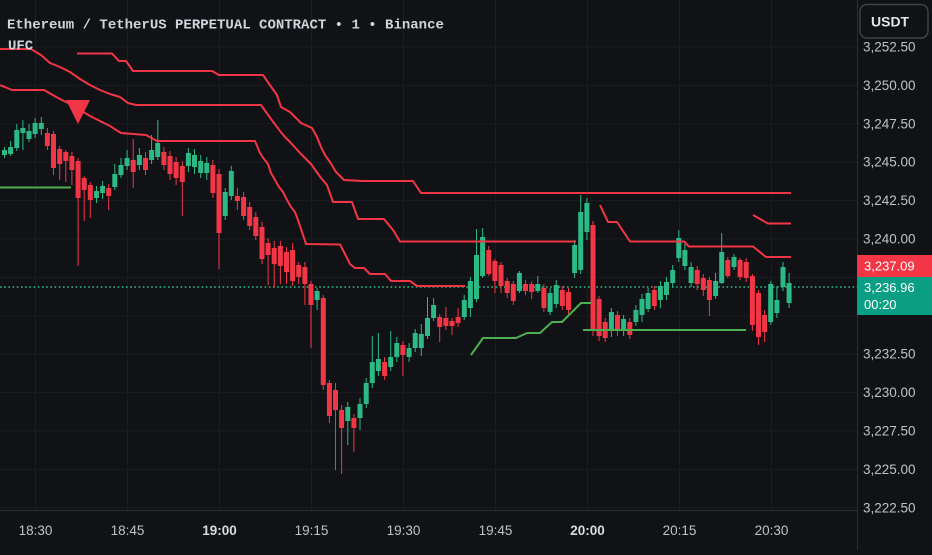  What do you see at coordinates (889, 507) in the screenshot?
I see `svg-text: 3,222.50` at bounding box center [889, 507].